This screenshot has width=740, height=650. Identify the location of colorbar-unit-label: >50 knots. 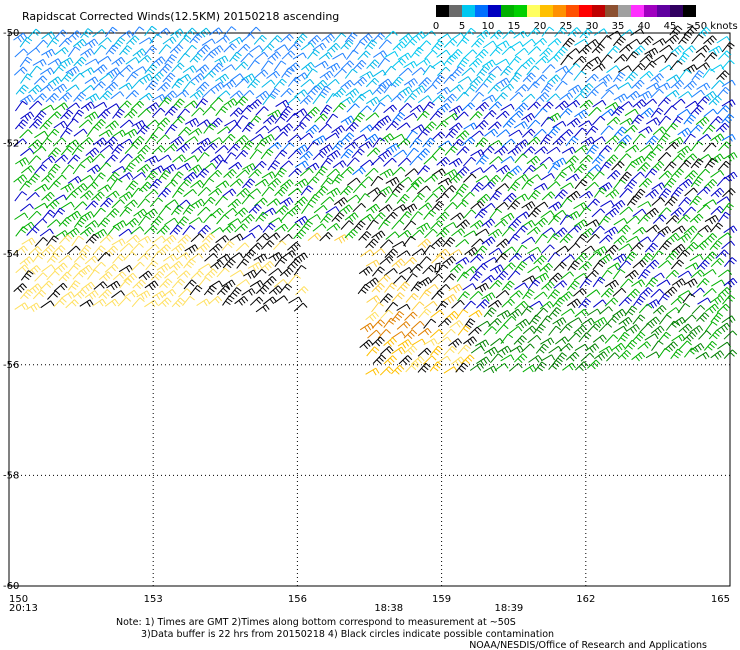
(712, 26).